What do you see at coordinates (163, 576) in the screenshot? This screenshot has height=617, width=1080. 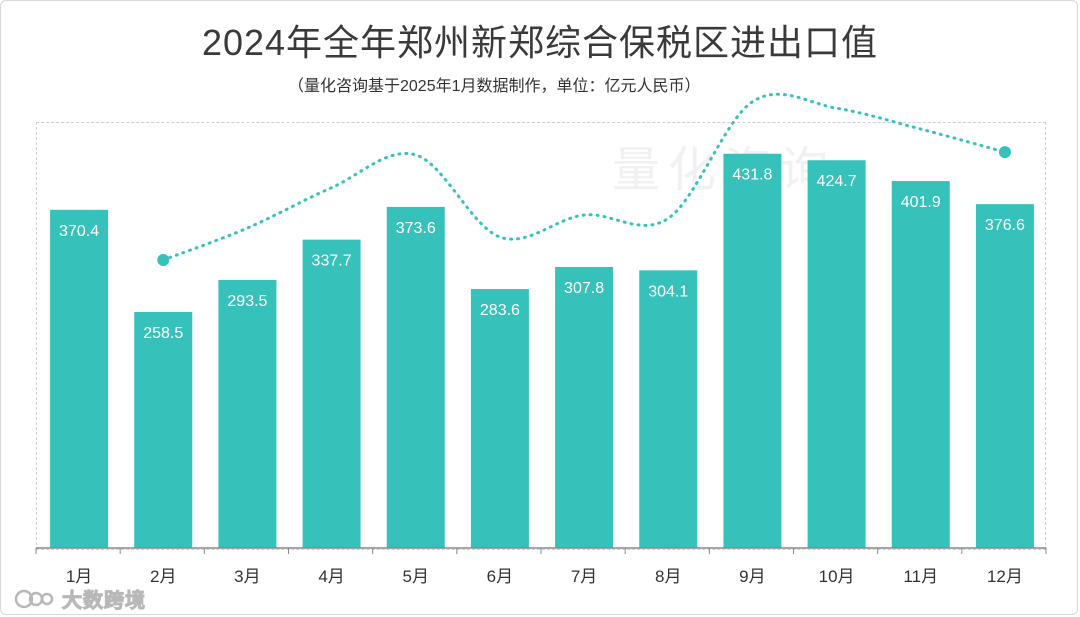 I see `x-tick-label: 2月` at bounding box center [163, 576].